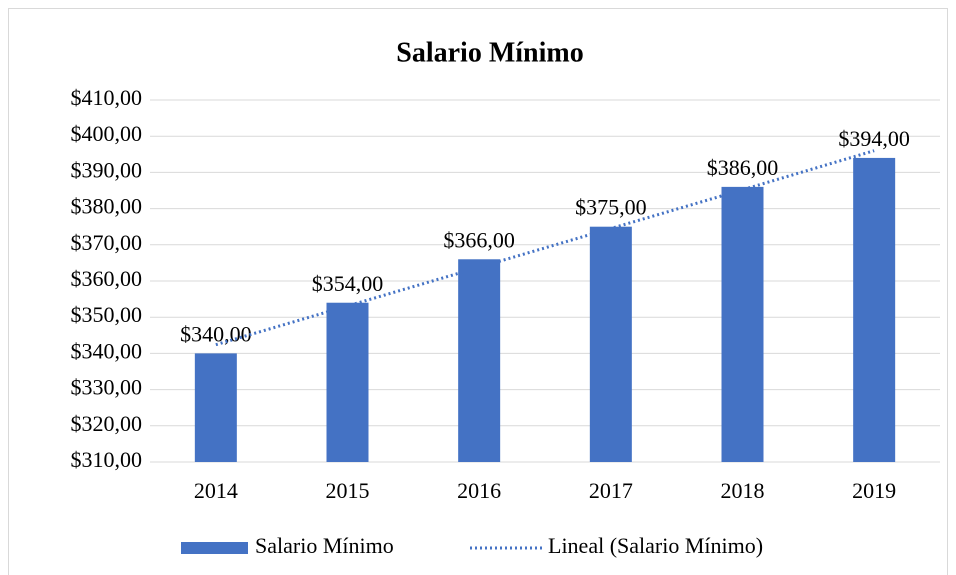  Describe the element at coordinates (216, 490) in the screenshot. I see `x-tick-label: 2014` at that location.